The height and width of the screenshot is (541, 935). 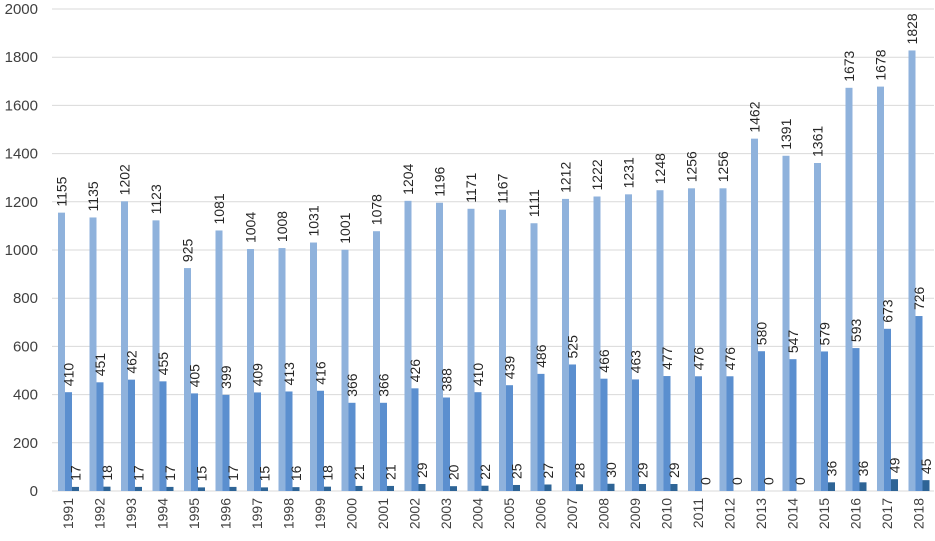 What do you see at coordinates (471, 187) in the screenshot?
I see `data-label: 1171` at bounding box center [471, 187].